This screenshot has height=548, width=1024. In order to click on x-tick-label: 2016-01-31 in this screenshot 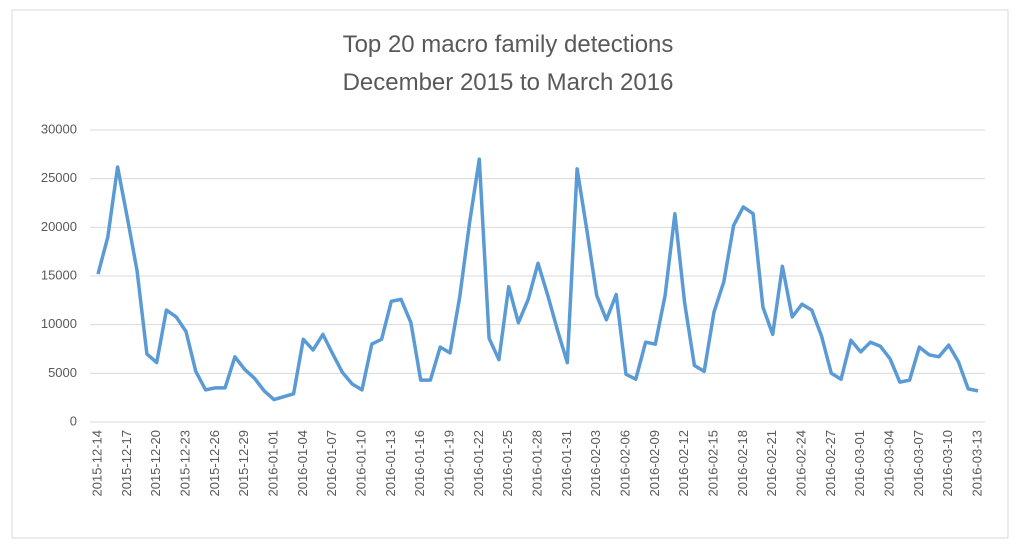, I will do `click(566, 463)`.